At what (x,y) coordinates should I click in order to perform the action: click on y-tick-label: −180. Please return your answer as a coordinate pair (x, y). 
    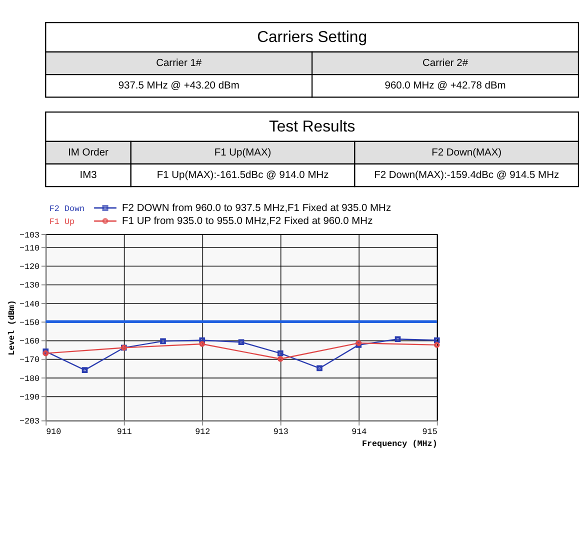
    Looking at the image, I should click on (29, 379).